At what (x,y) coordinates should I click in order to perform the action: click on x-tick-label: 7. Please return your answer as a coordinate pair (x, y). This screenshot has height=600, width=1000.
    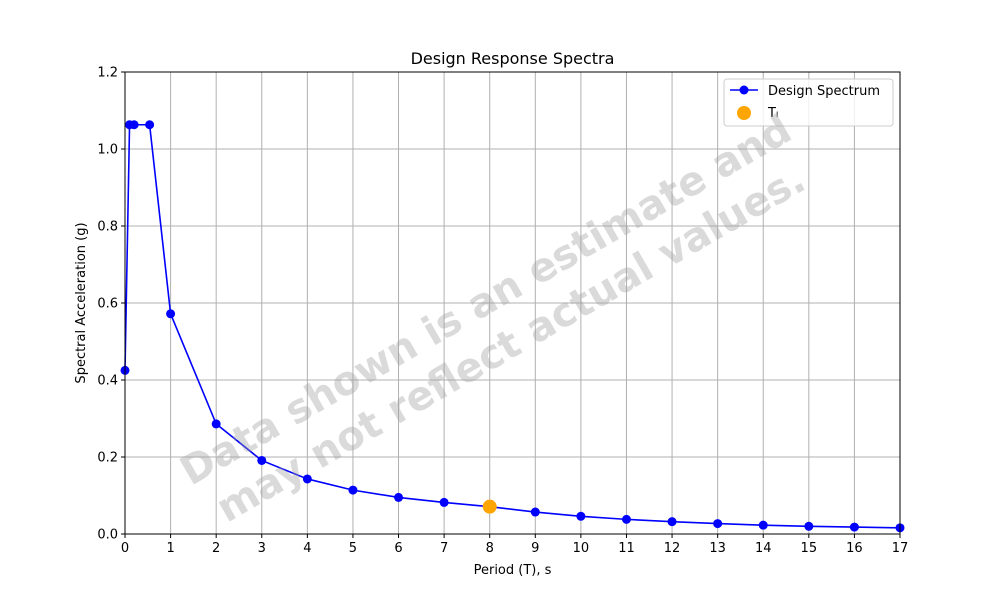
    Looking at the image, I should click on (444, 548).